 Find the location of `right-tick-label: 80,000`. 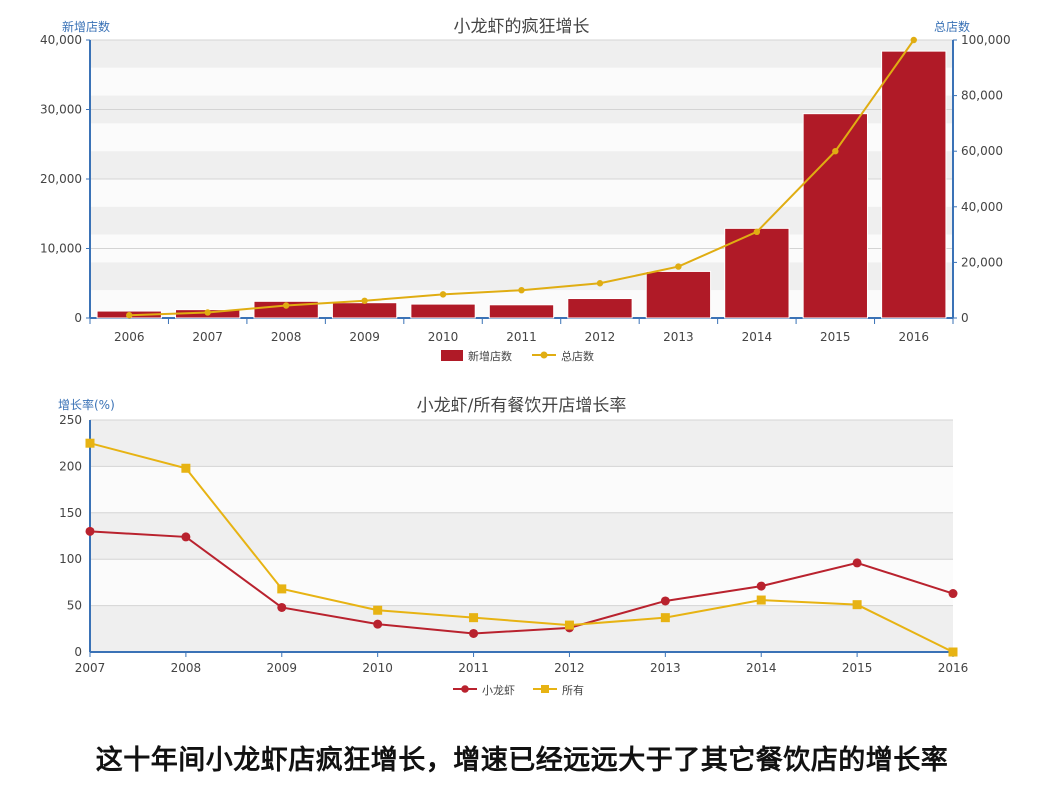

right-tick-label: 80,000 is located at coordinates (982, 96).